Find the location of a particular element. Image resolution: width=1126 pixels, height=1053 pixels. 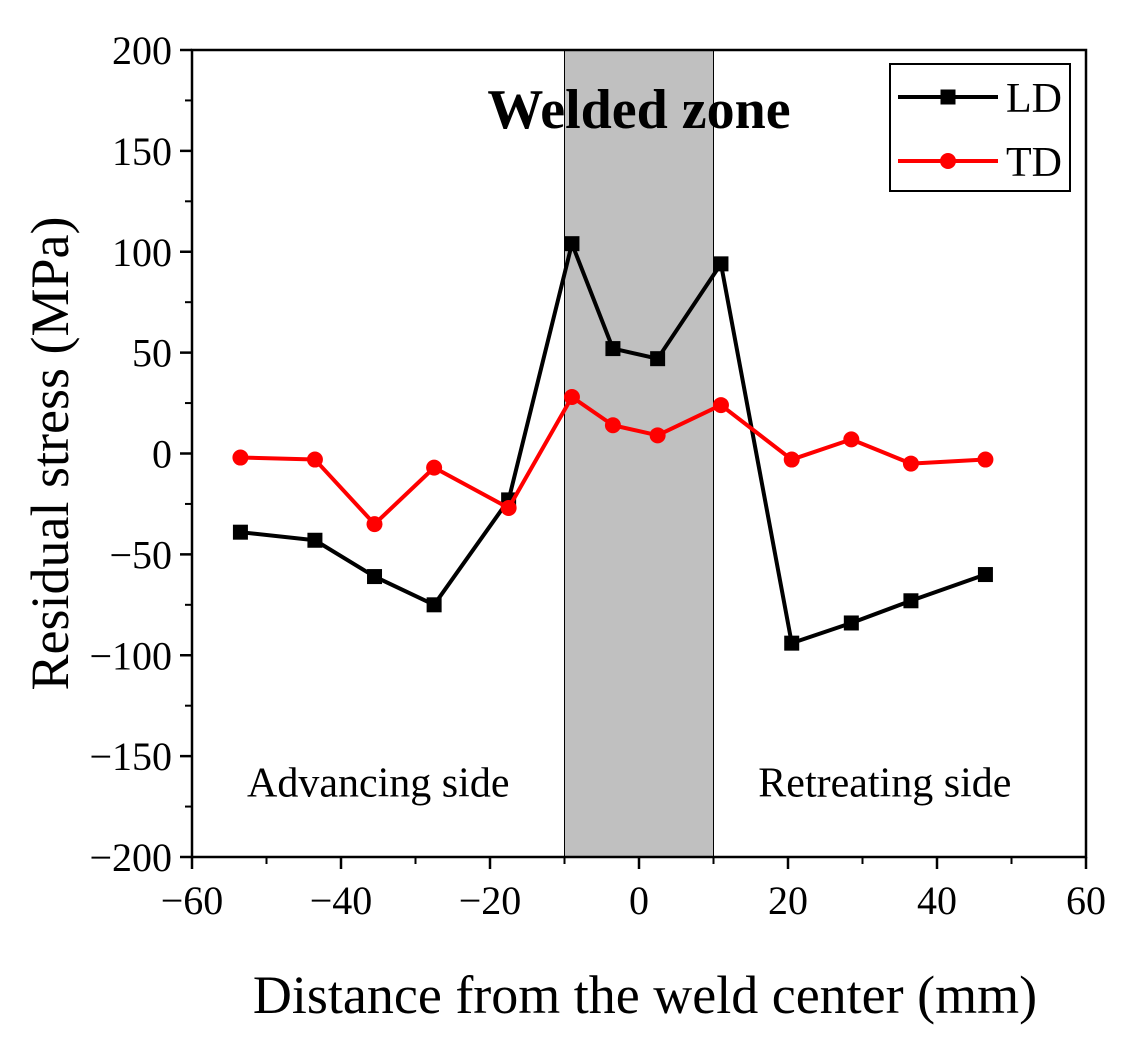

y-axis-title: Residual stress (MPa) is located at coordinates (50, 454).